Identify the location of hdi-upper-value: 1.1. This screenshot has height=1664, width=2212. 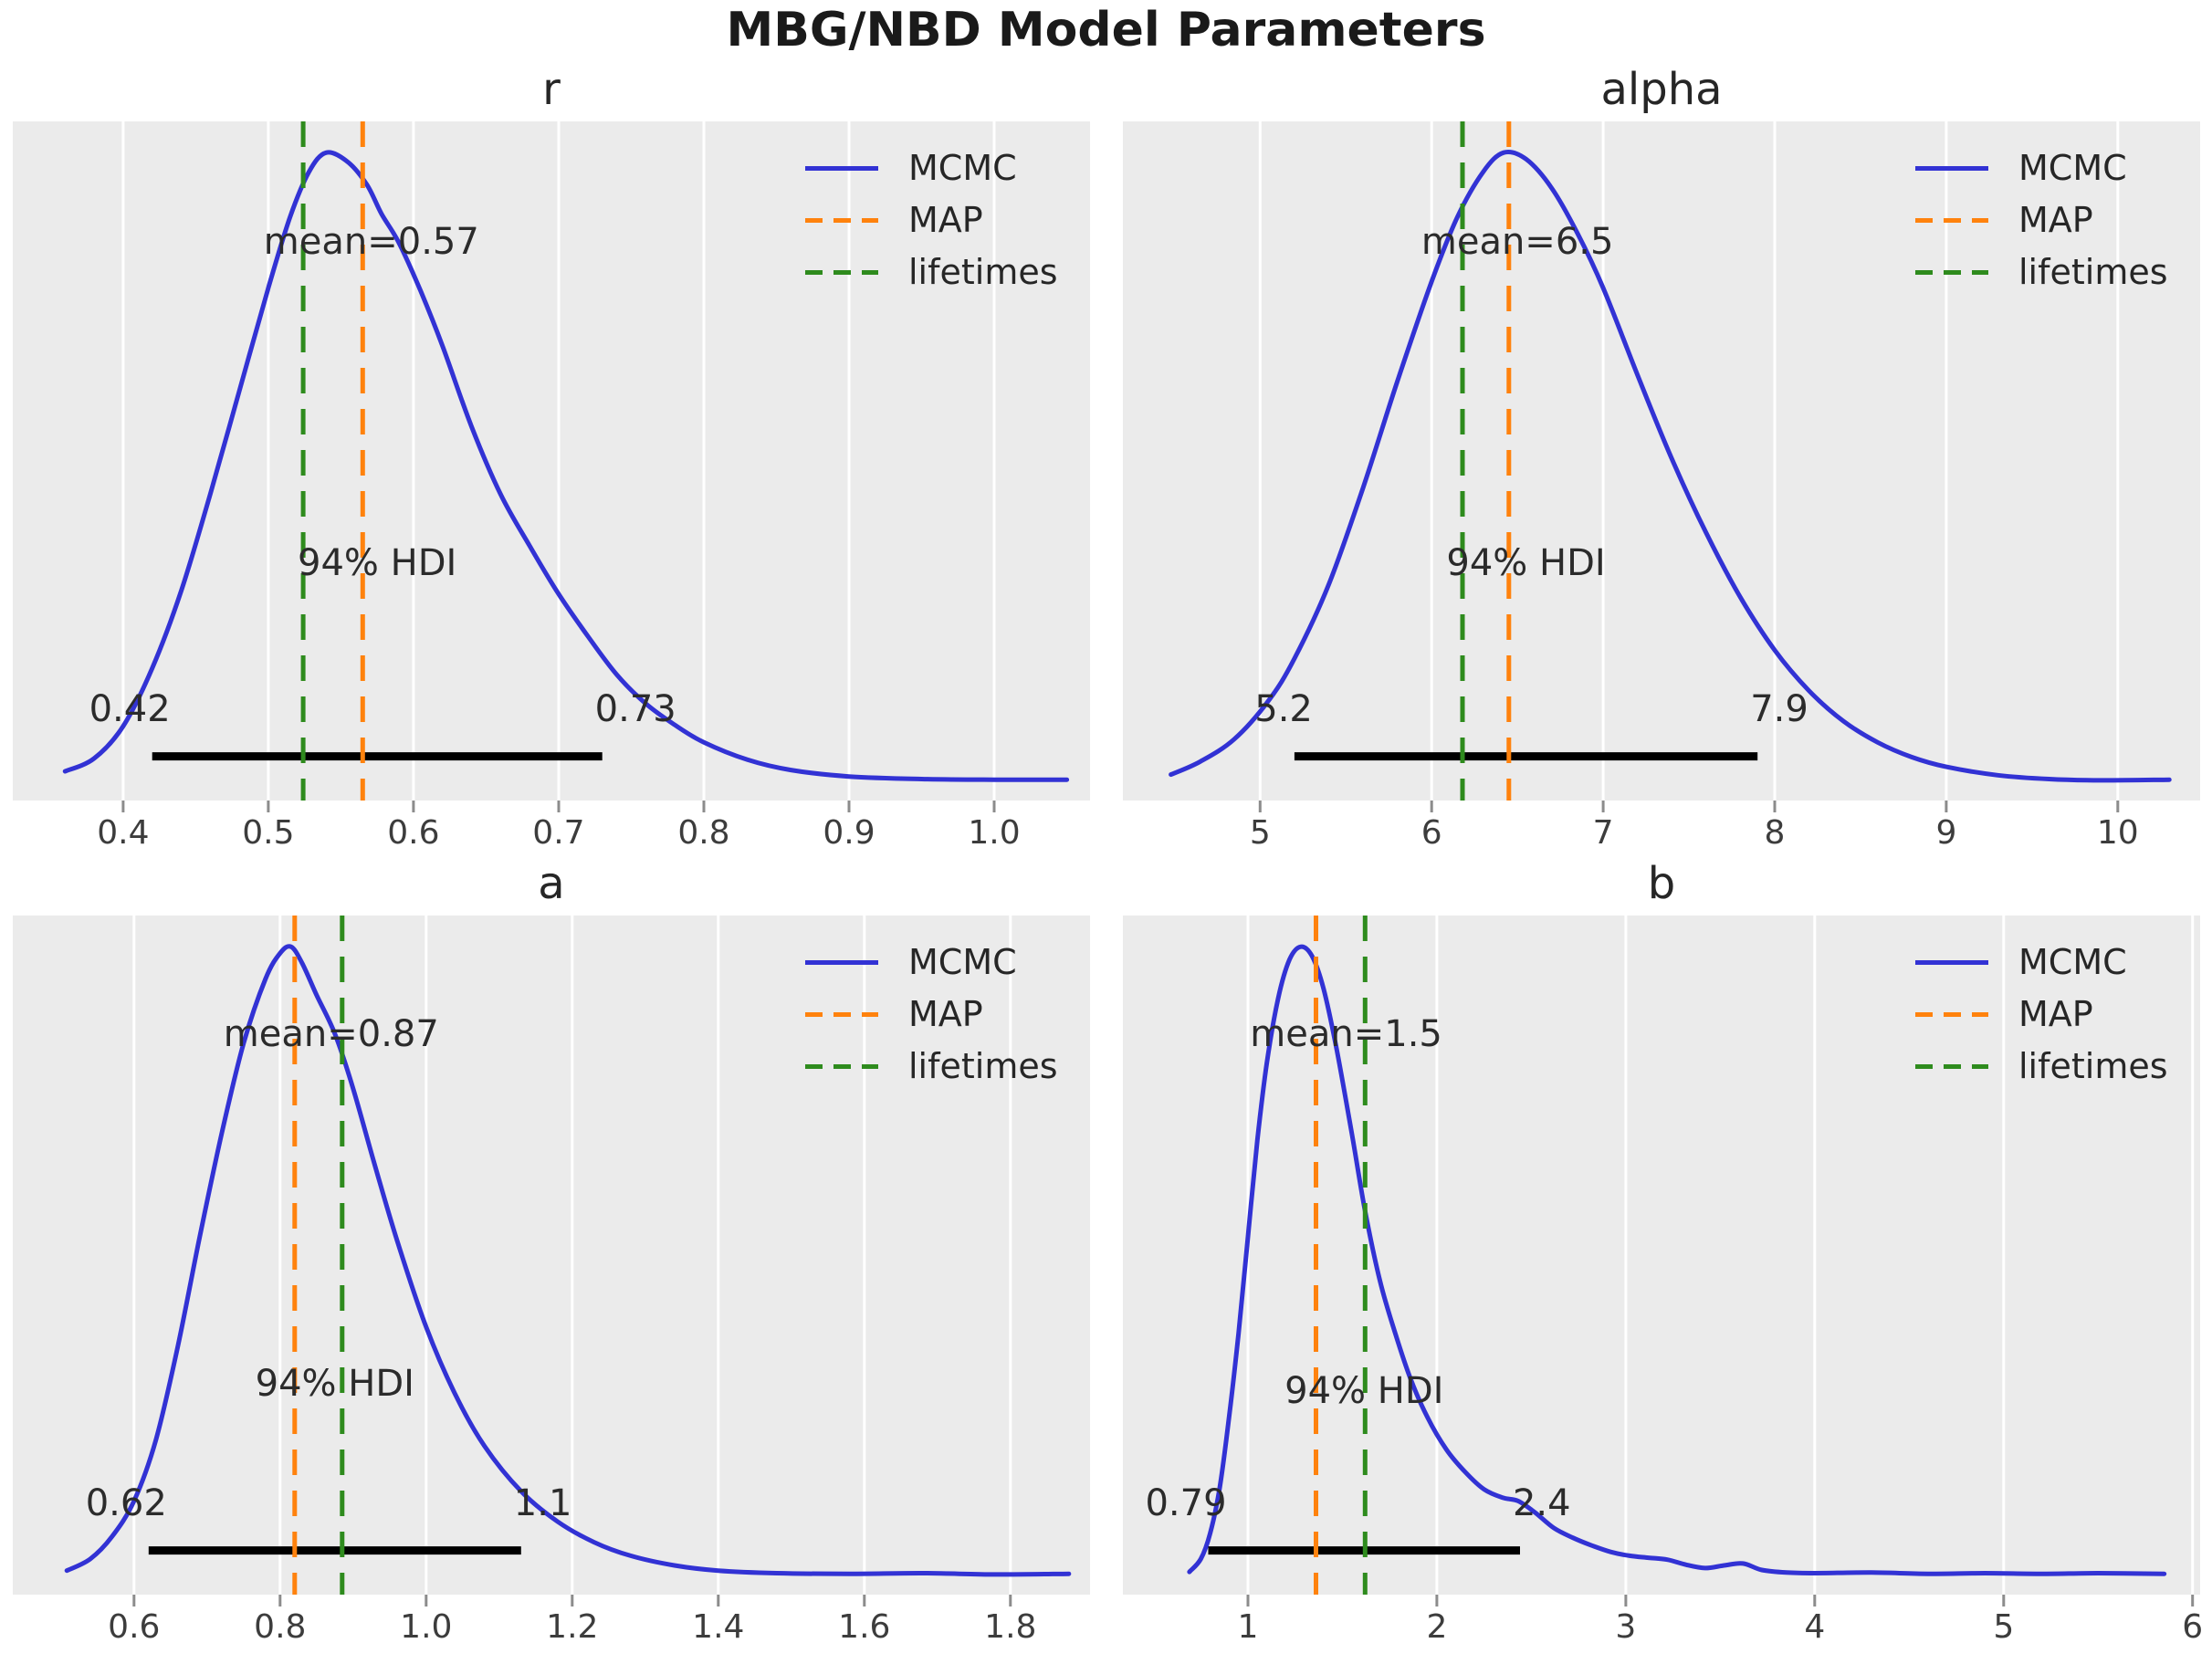
(542, 1502).